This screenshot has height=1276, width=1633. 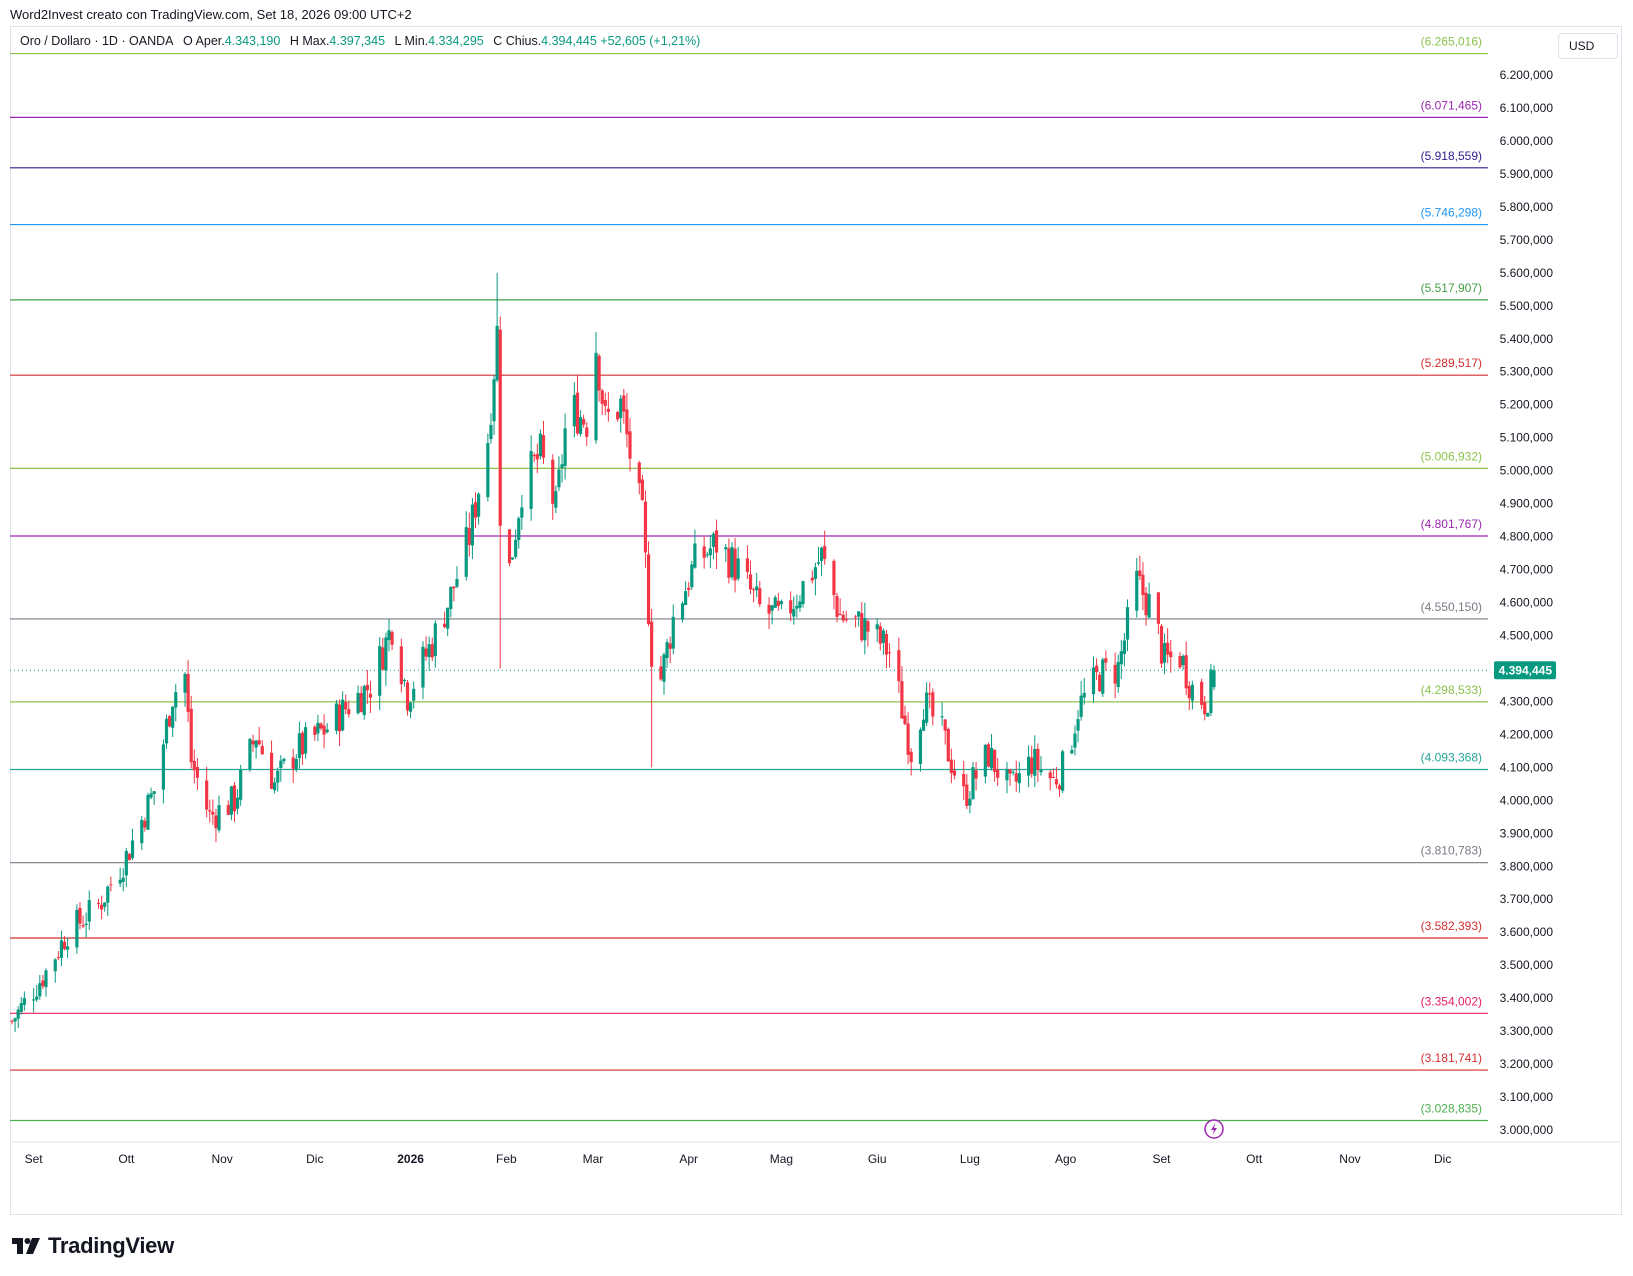 What do you see at coordinates (111, 1245) in the screenshot?
I see `tradingview-logo-text: TradingView` at bounding box center [111, 1245].